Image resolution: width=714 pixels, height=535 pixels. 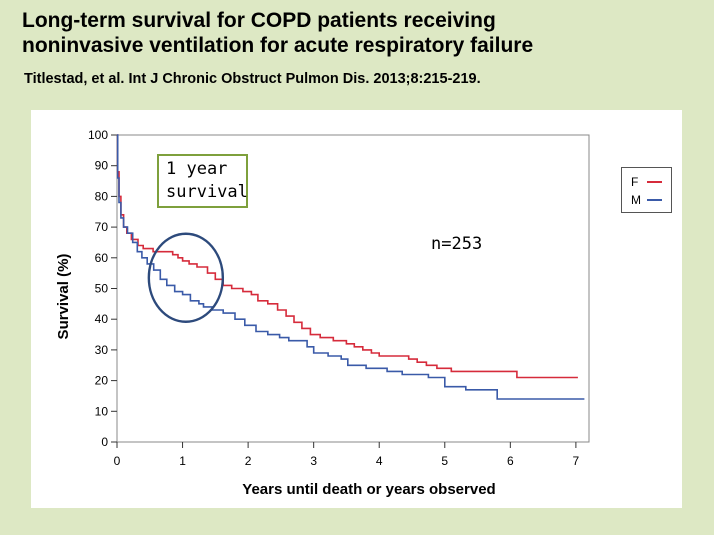 What do you see at coordinates (98, 135) in the screenshot?
I see `y-tick-label-100: 100` at bounding box center [98, 135].